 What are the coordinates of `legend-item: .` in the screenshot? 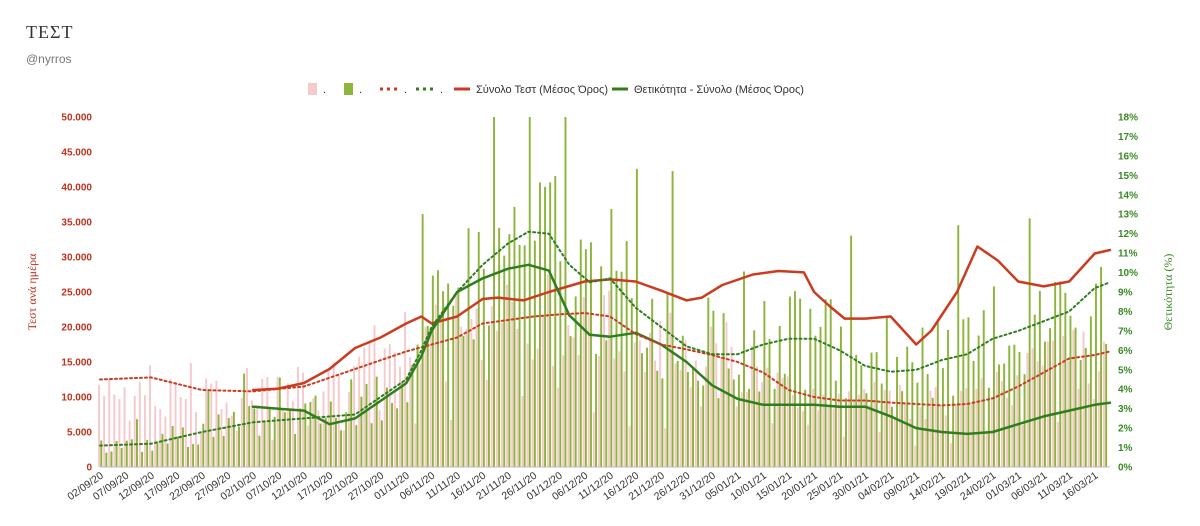 It's located at (429, 90).